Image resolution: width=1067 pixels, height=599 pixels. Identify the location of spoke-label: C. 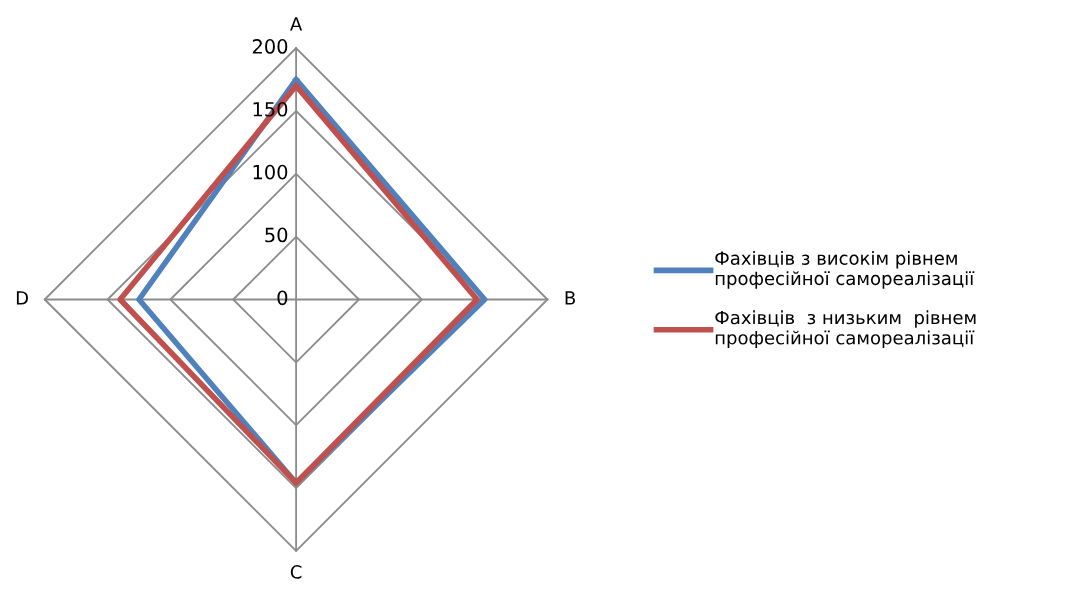
(296, 572).